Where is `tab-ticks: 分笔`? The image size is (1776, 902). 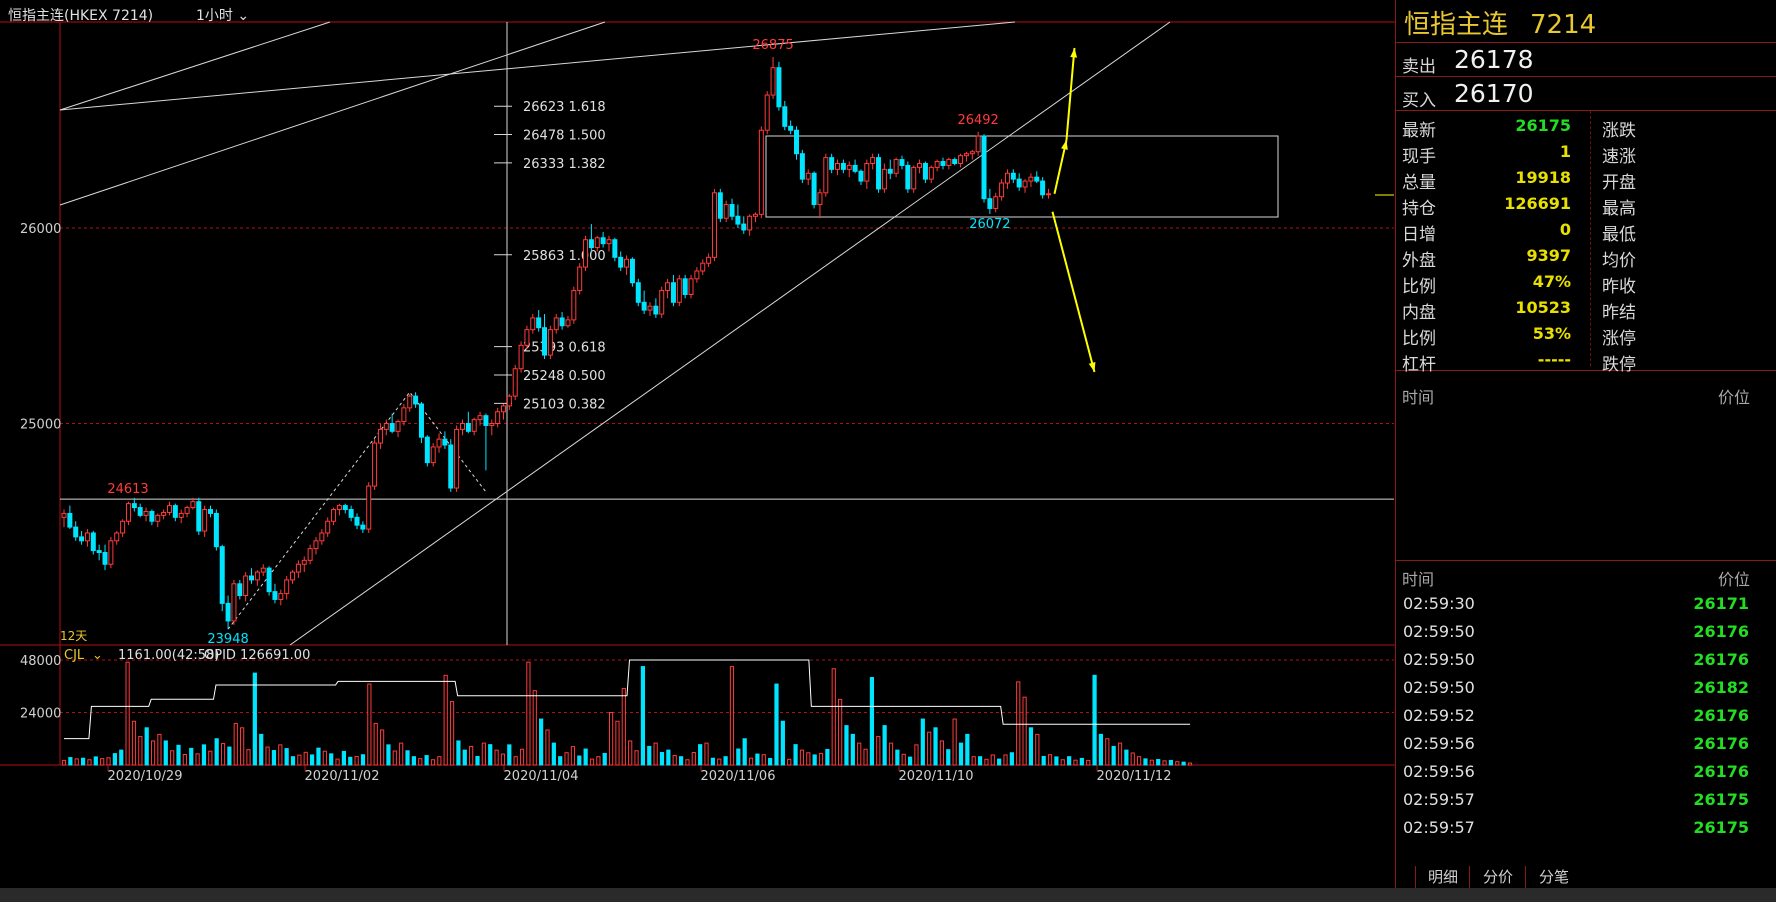 tab-ticks: 分笔 is located at coordinates (1553, 877).